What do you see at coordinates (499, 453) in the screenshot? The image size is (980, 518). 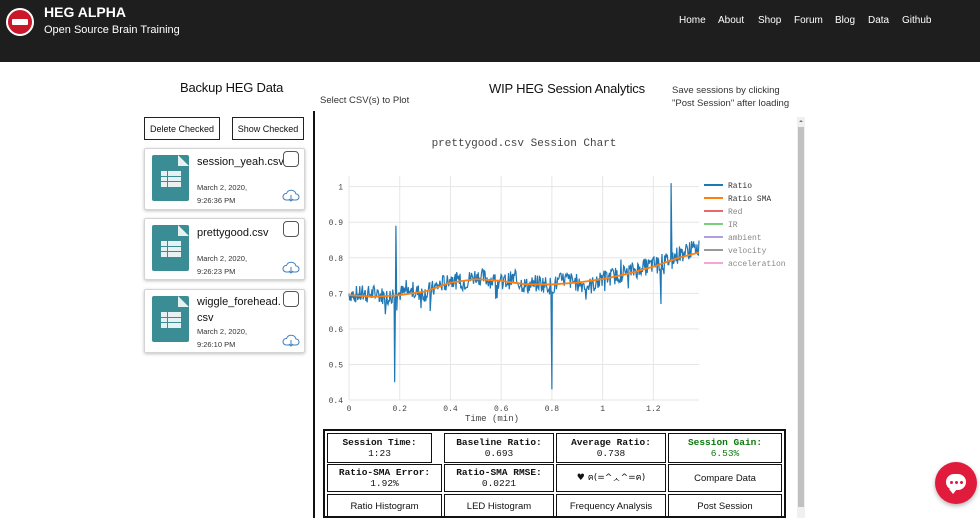 I see `baseline-value: 0.693` at bounding box center [499, 453].